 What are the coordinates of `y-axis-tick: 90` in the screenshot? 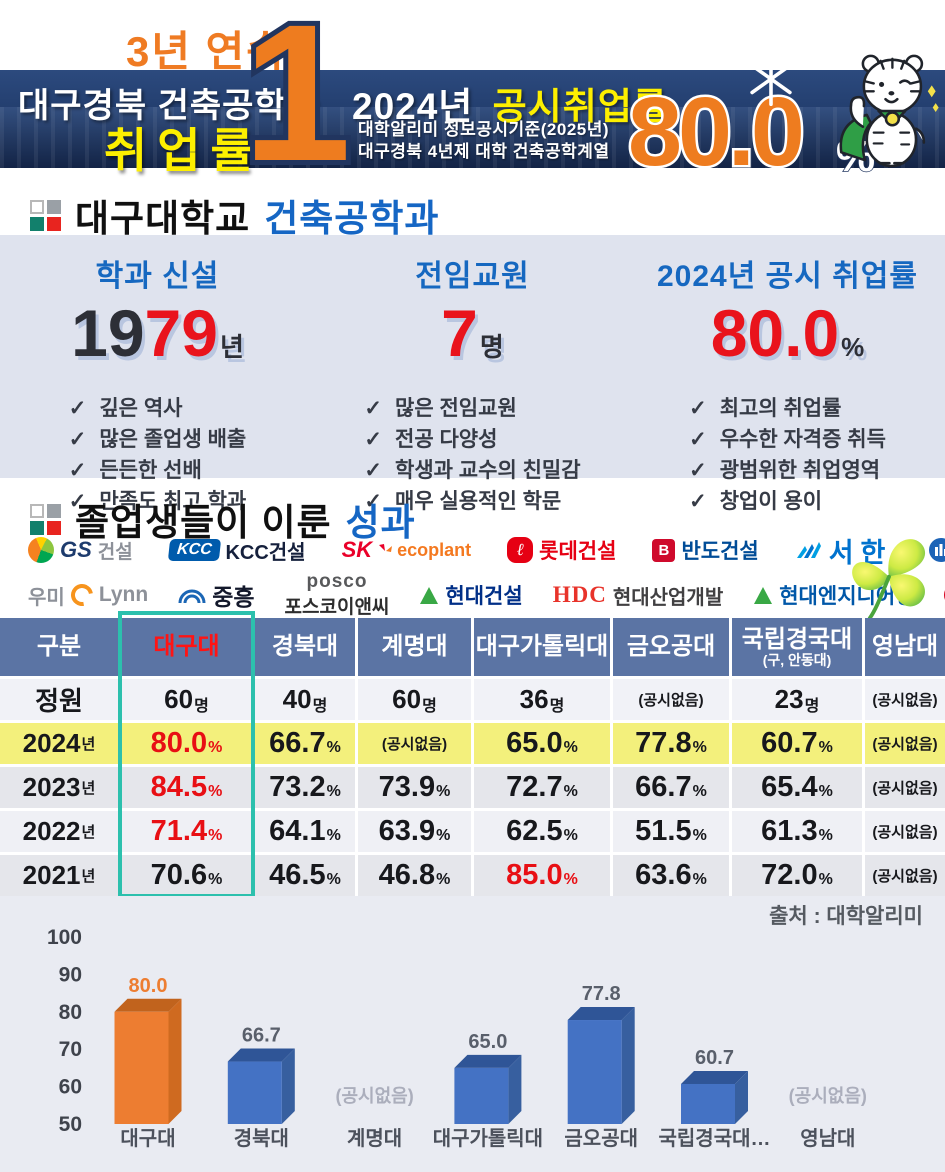 It's located at (70, 974).